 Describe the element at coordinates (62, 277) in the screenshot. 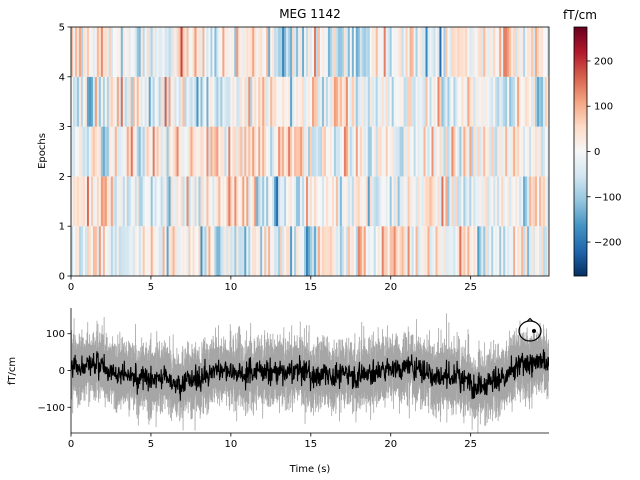

I see `y-tick-label: 0` at that location.